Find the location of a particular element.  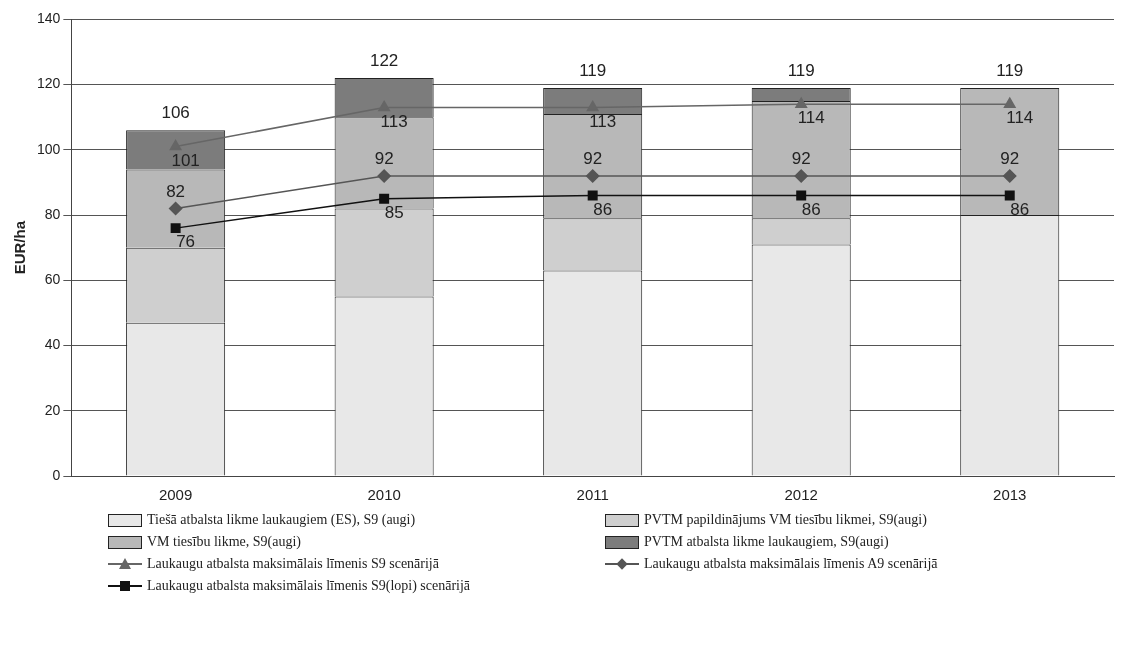

total-label: 122 is located at coordinates (384, 61).